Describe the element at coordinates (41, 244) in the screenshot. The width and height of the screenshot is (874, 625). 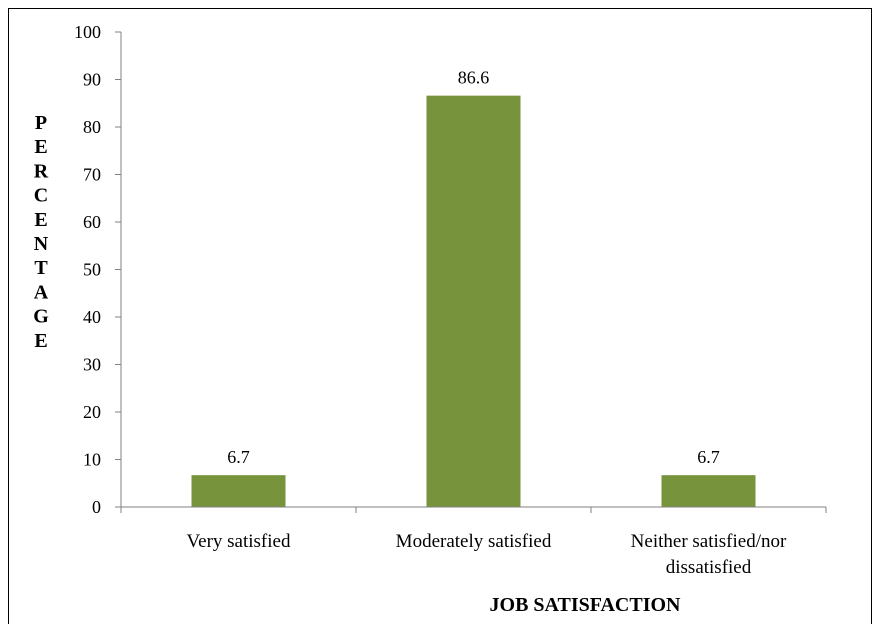
I see `y-axis-title-letter: N` at that location.